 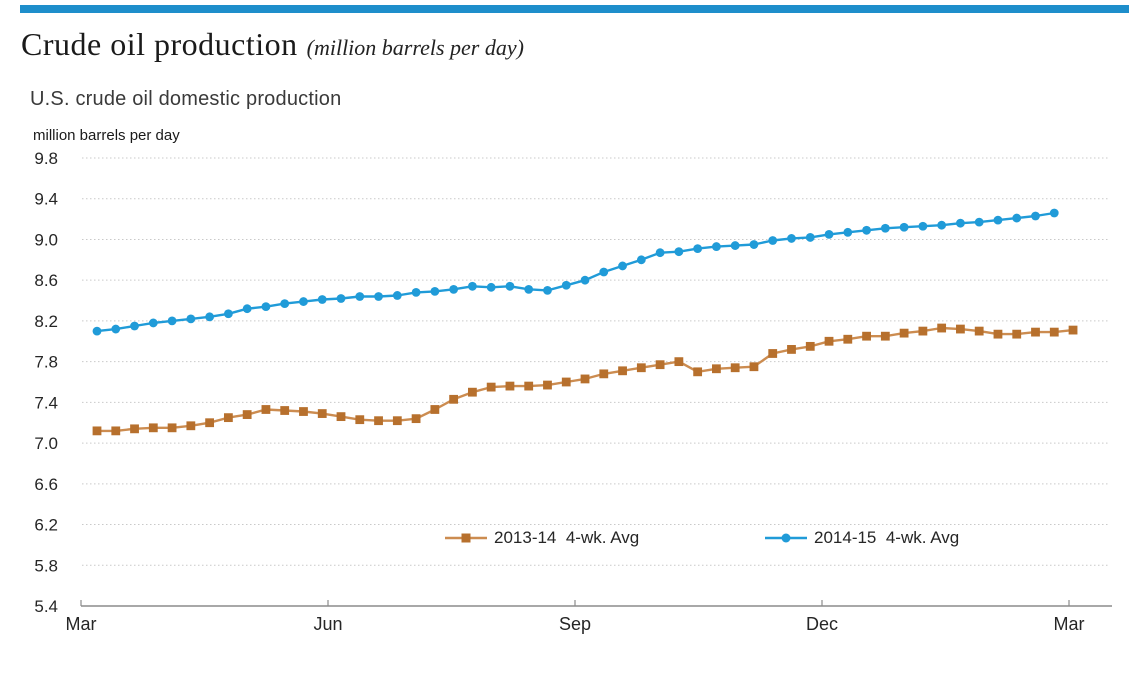 I want to click on legend-item-2013-14: 2013-14 4-wk. Avg, so click(x=542, y=538).